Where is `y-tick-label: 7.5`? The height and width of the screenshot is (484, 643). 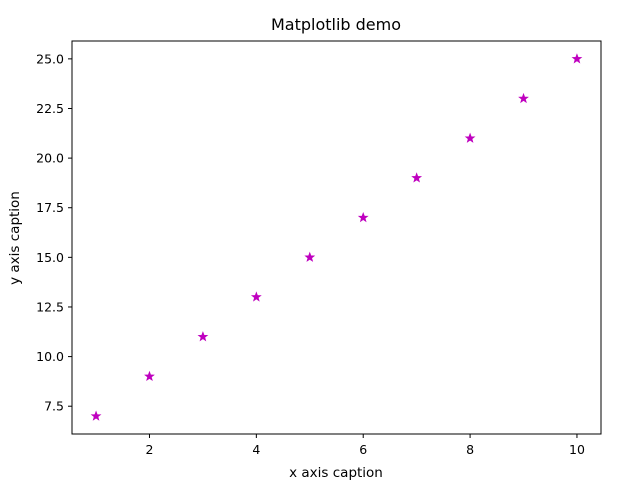 y-tick-label: 7.5 is located at coordinates (54, 406).